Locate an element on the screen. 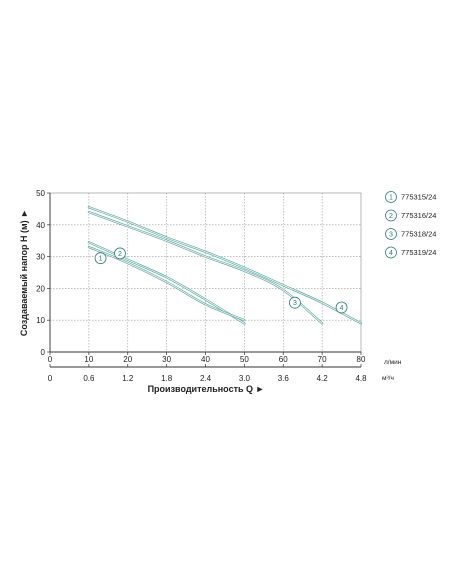 The image size is (452, 584). x-tick-label: 40 is located at coordinates (205, 359).